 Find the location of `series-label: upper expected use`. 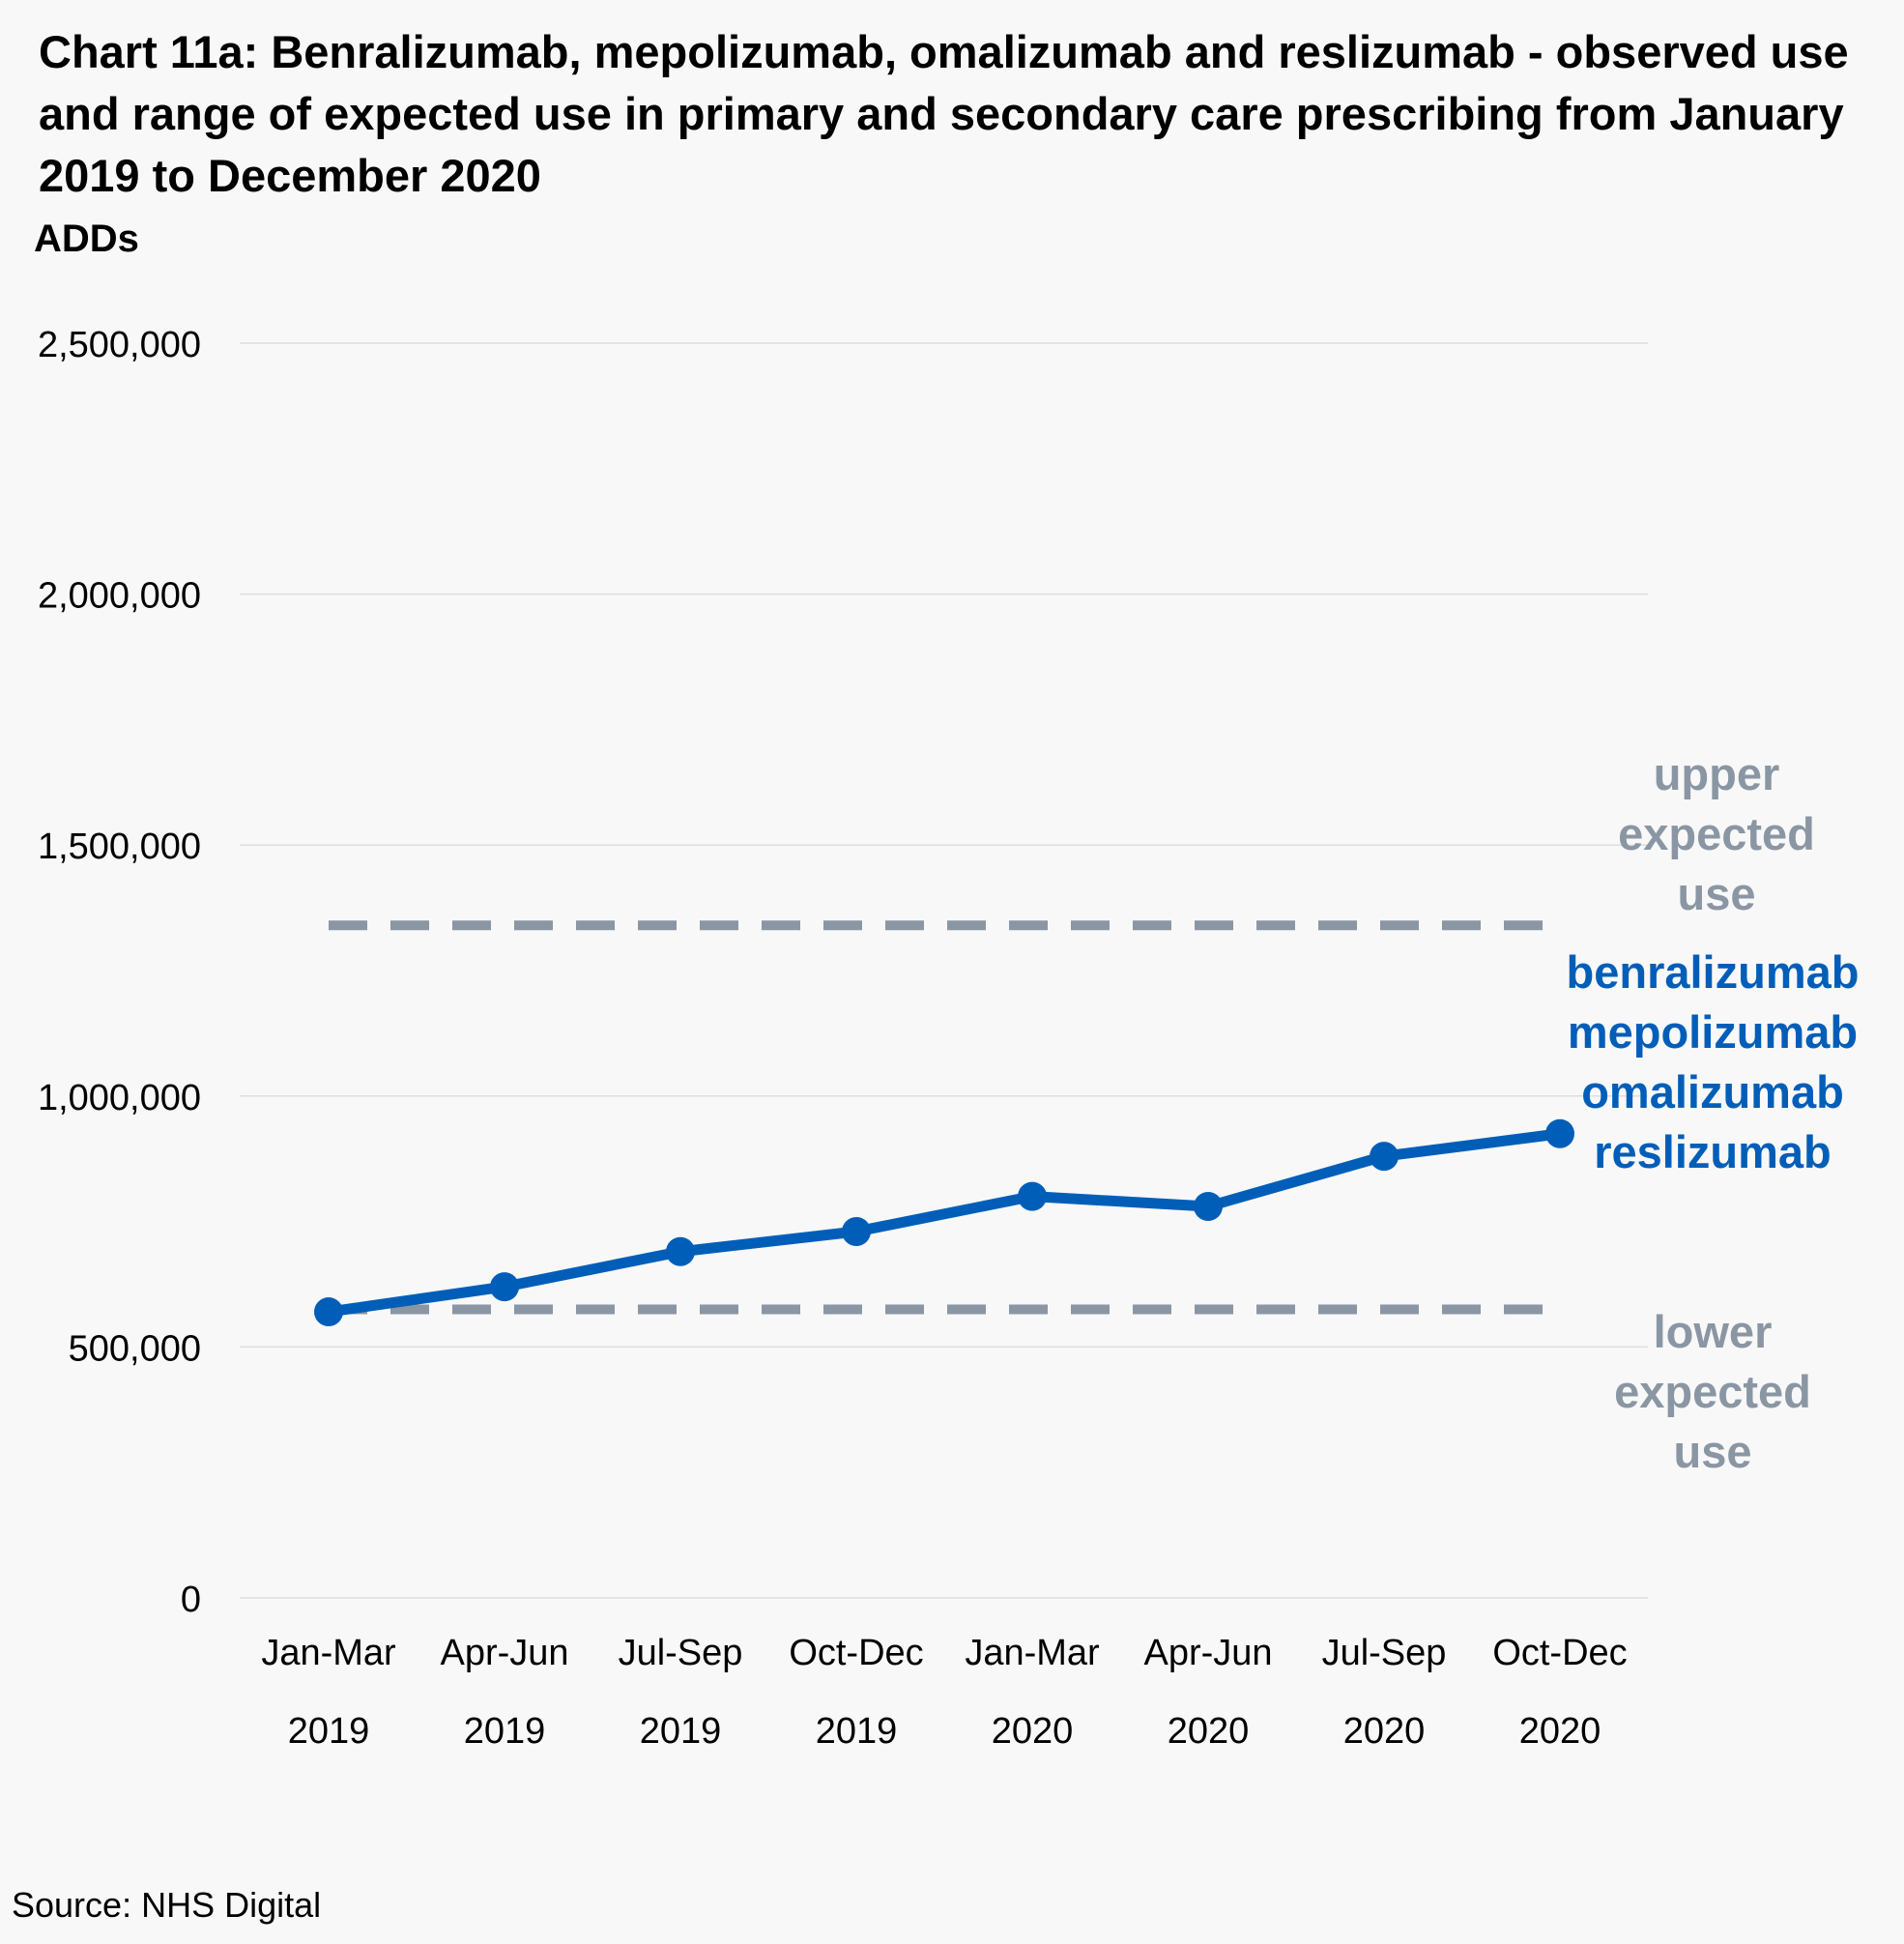

series-label: upper expected use is located at coordinates (1717, 833).